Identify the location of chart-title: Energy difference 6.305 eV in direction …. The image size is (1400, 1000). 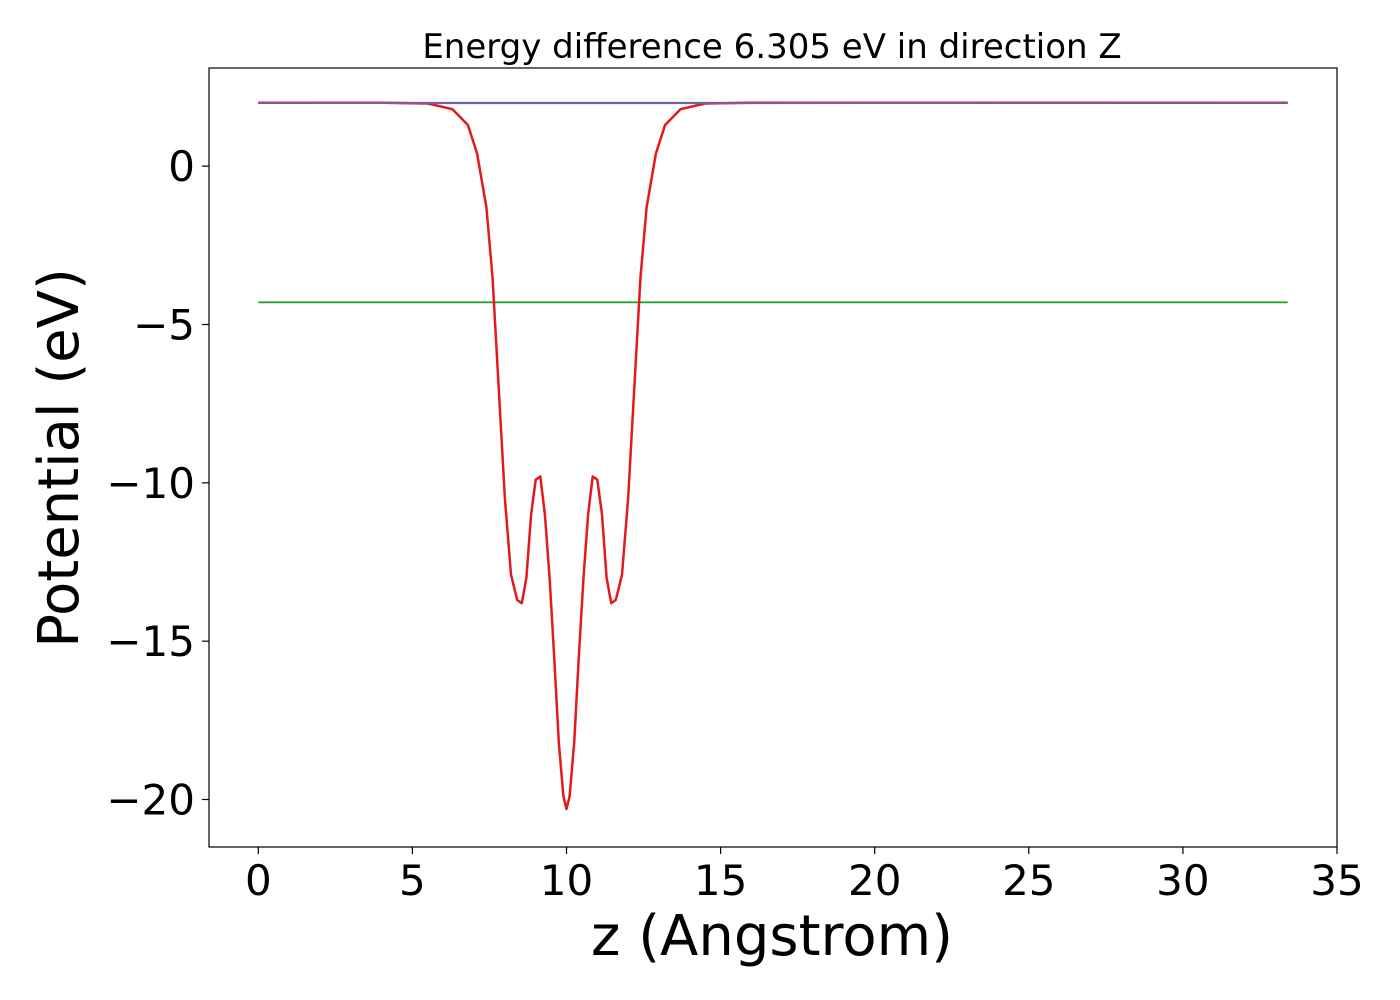
(771, 47).